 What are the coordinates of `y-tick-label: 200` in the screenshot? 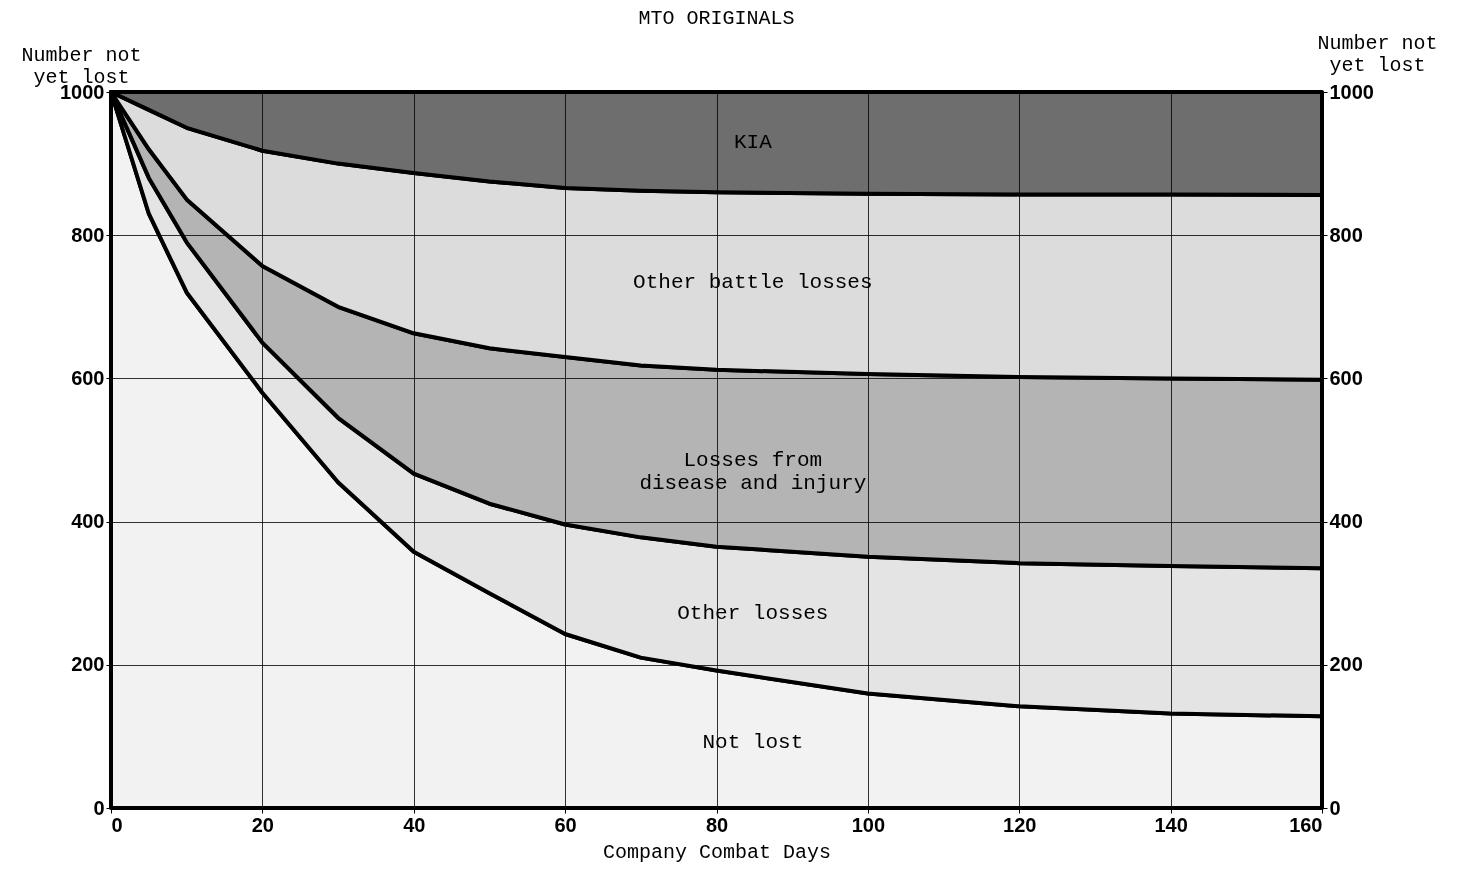 It's located at (88, 664).